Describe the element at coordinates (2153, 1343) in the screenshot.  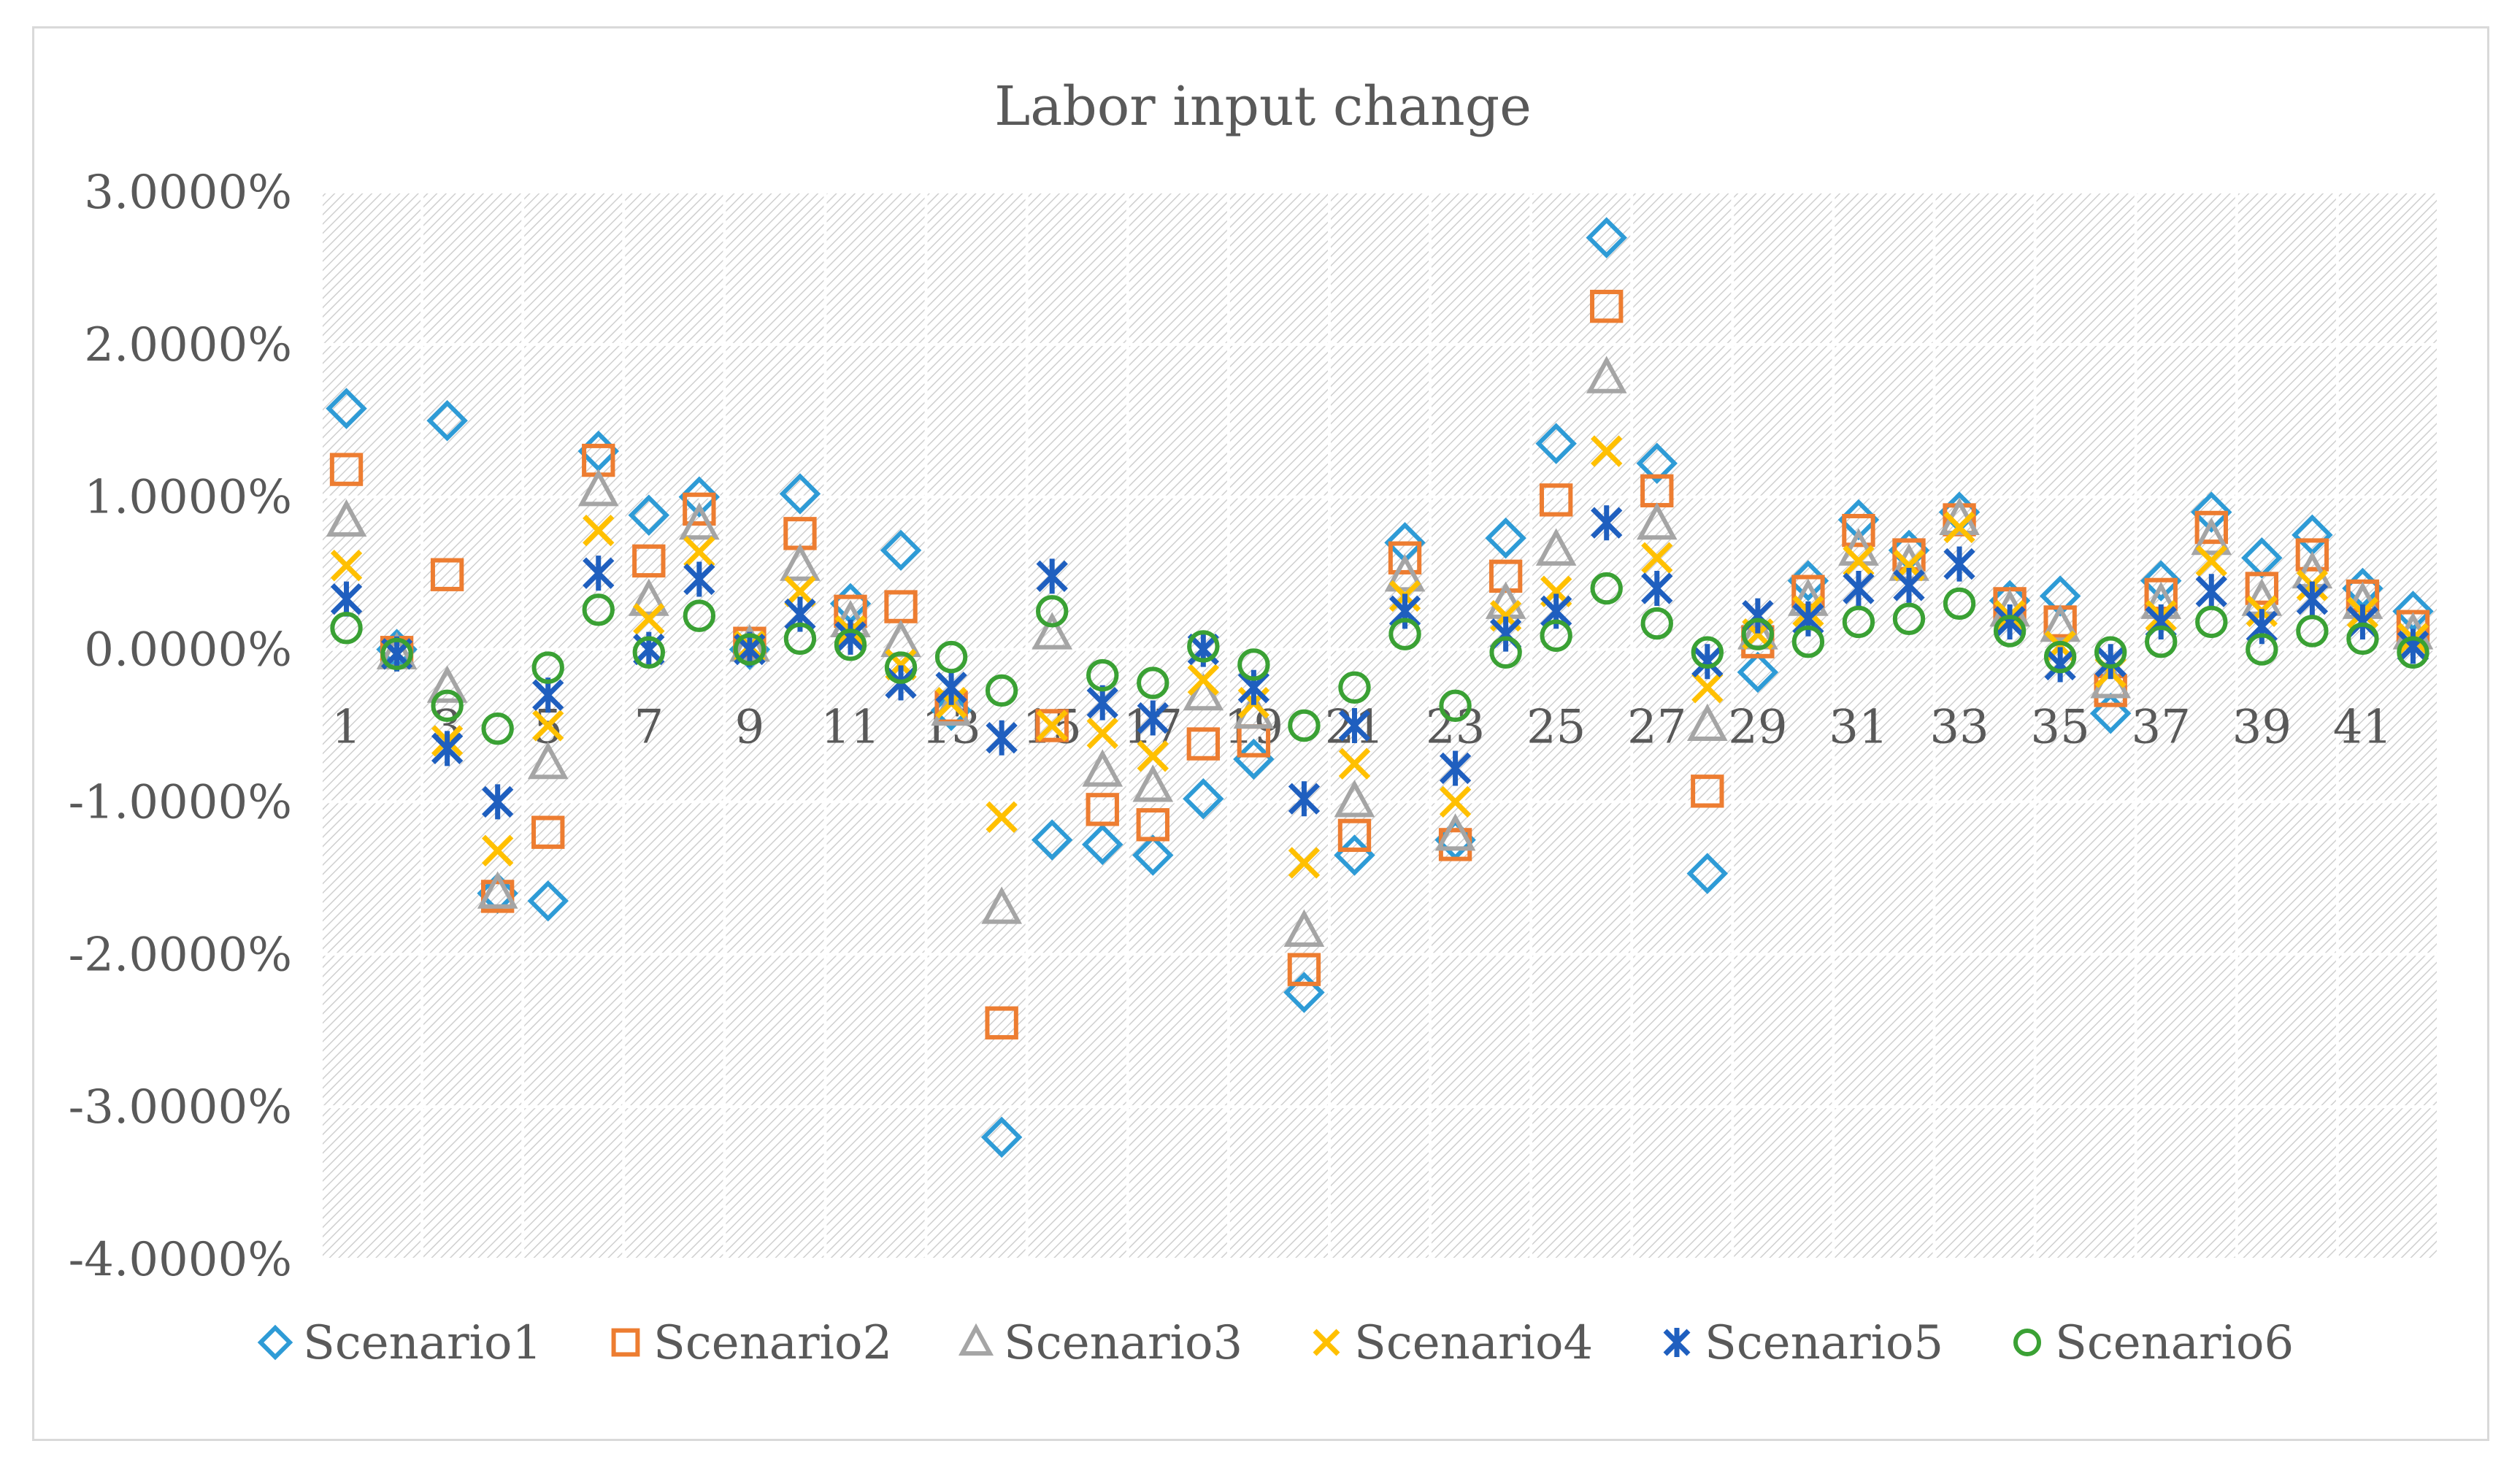
I see `legend-item: Scenario6` at that location.